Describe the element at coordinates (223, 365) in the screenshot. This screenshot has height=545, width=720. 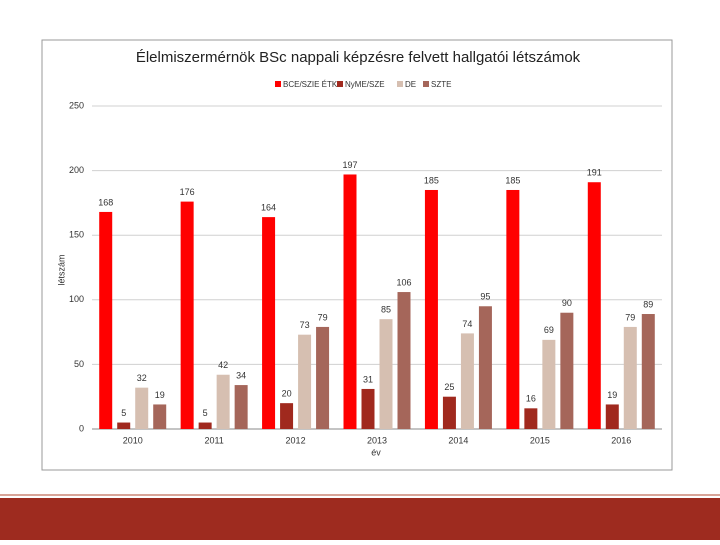
I see `value-label: 42` at that location.